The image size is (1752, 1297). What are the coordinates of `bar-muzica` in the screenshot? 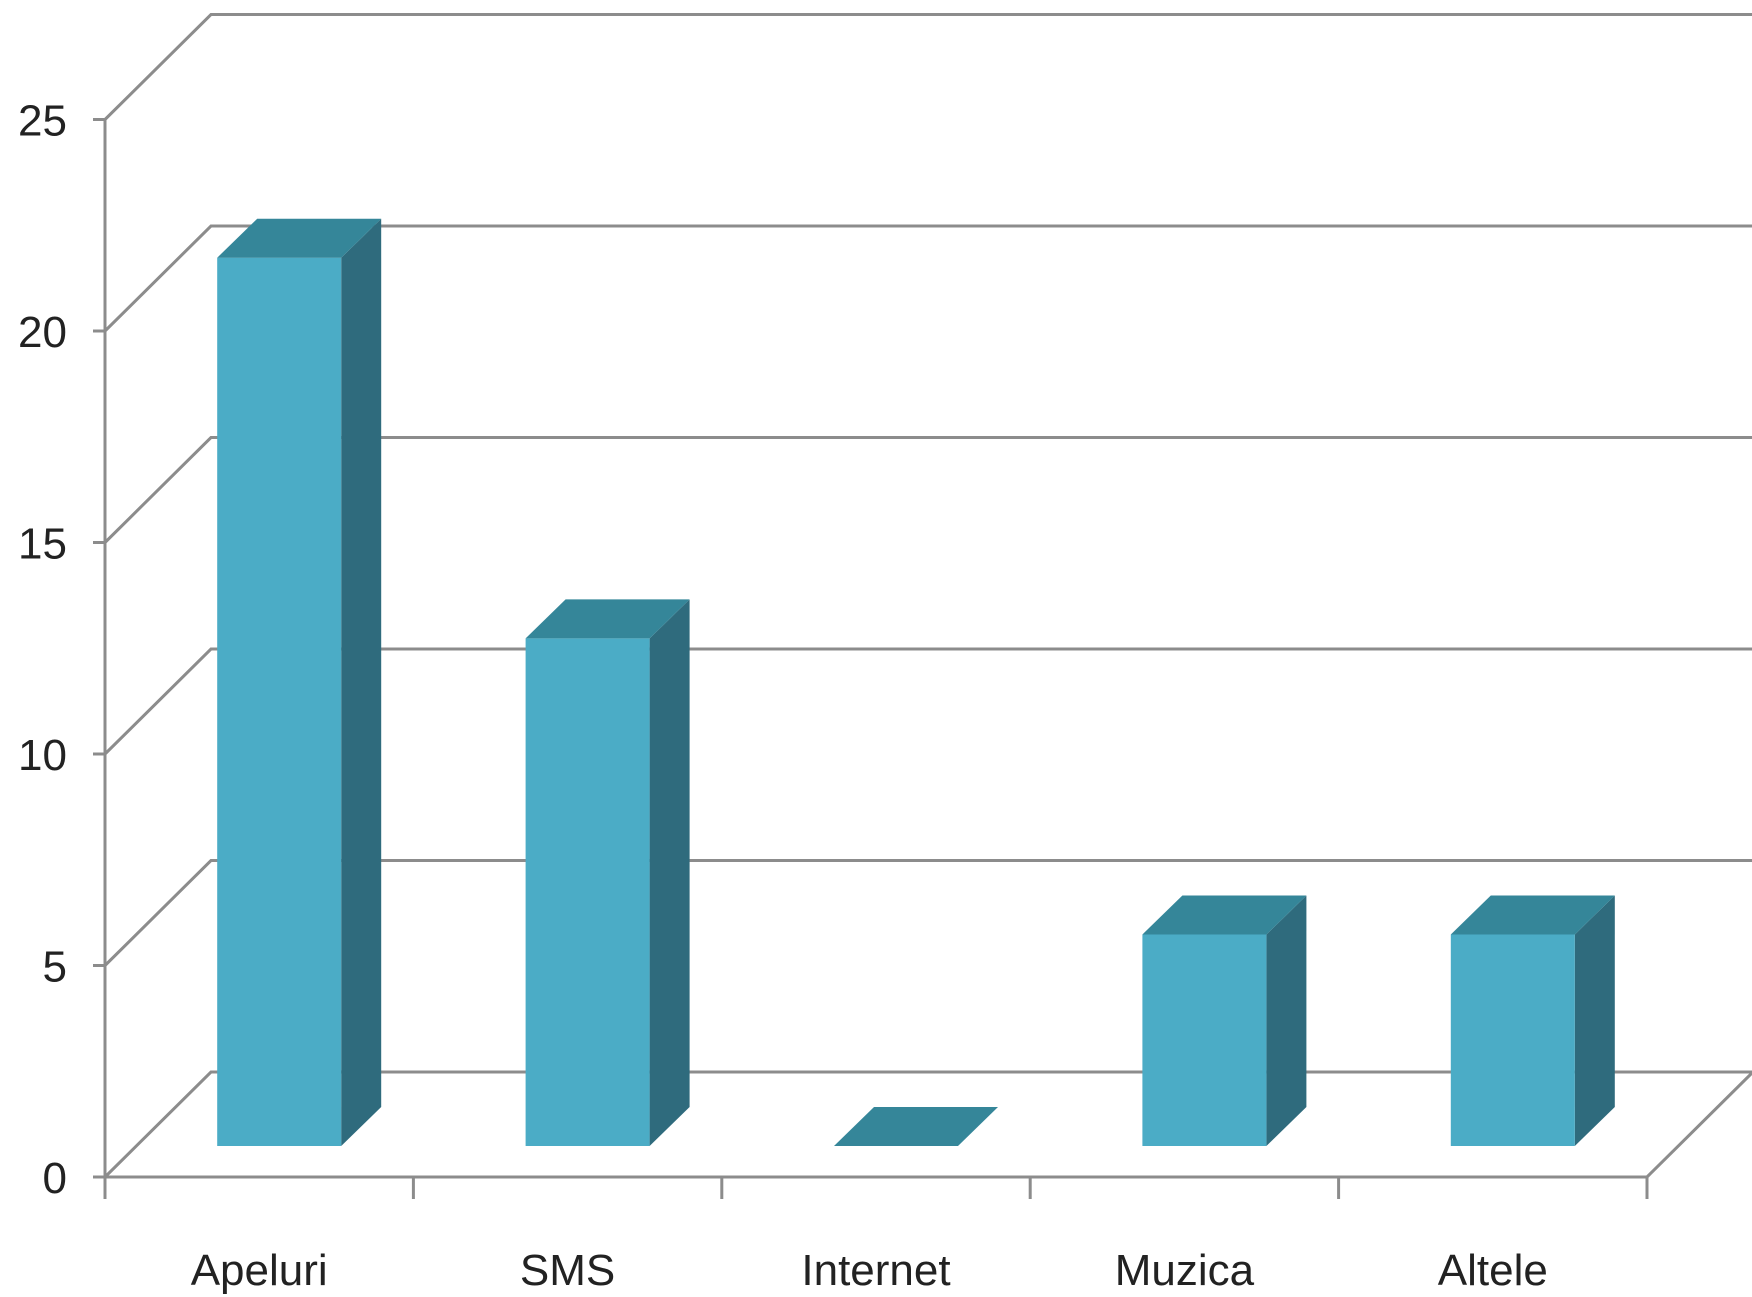 It's located at (1224, 1020).